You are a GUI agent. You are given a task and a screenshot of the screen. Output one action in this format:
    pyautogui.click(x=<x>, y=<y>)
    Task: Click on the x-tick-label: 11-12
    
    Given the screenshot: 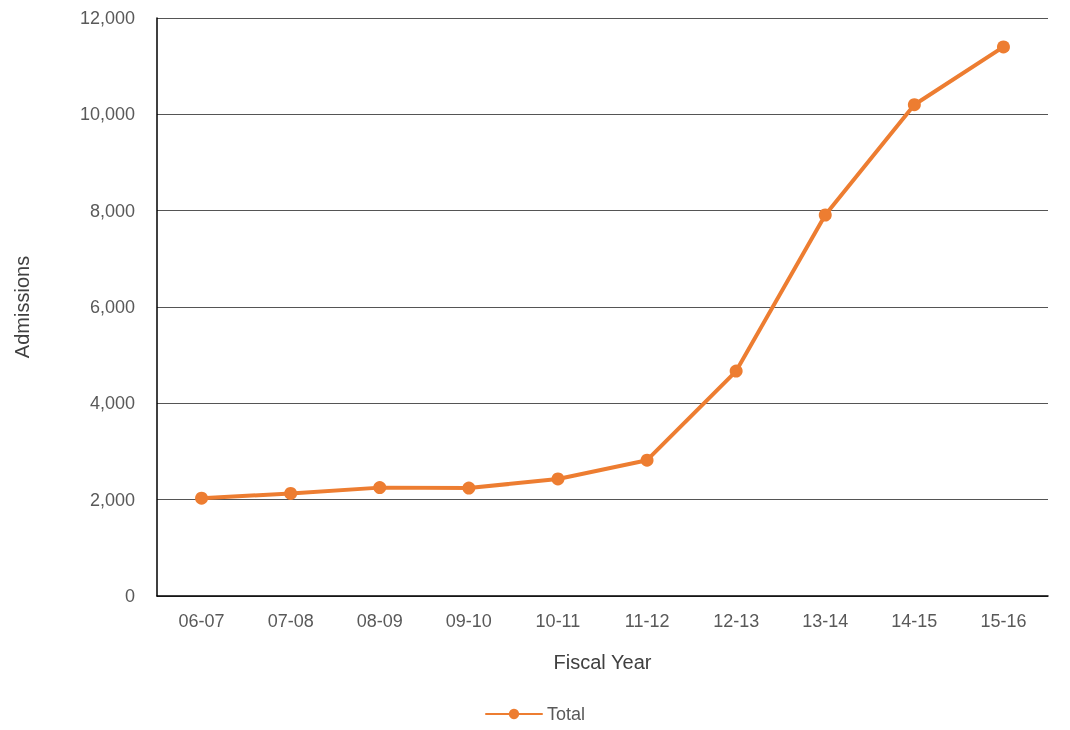 What is the action you would take?
    pyautogui.click(x=647, y=621)
    